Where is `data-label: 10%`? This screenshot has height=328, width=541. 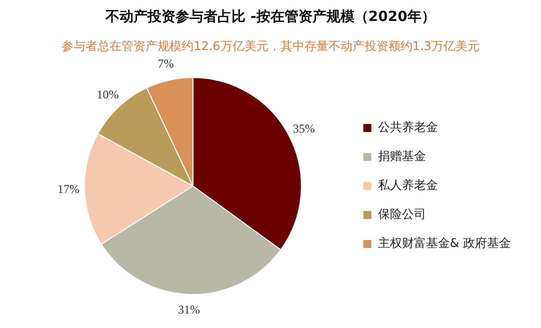
data-label: 10% is located at coordinates (107, 94).